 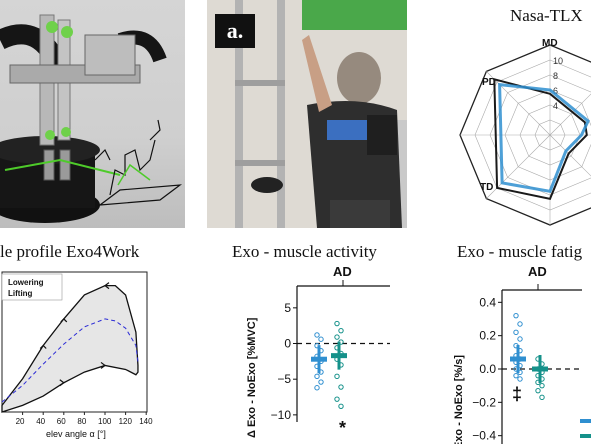 What do you see at coordinates (281, 415) in the screenshot?
I see `strip-y-tick-label: −10` at bounding box center [281, 415].